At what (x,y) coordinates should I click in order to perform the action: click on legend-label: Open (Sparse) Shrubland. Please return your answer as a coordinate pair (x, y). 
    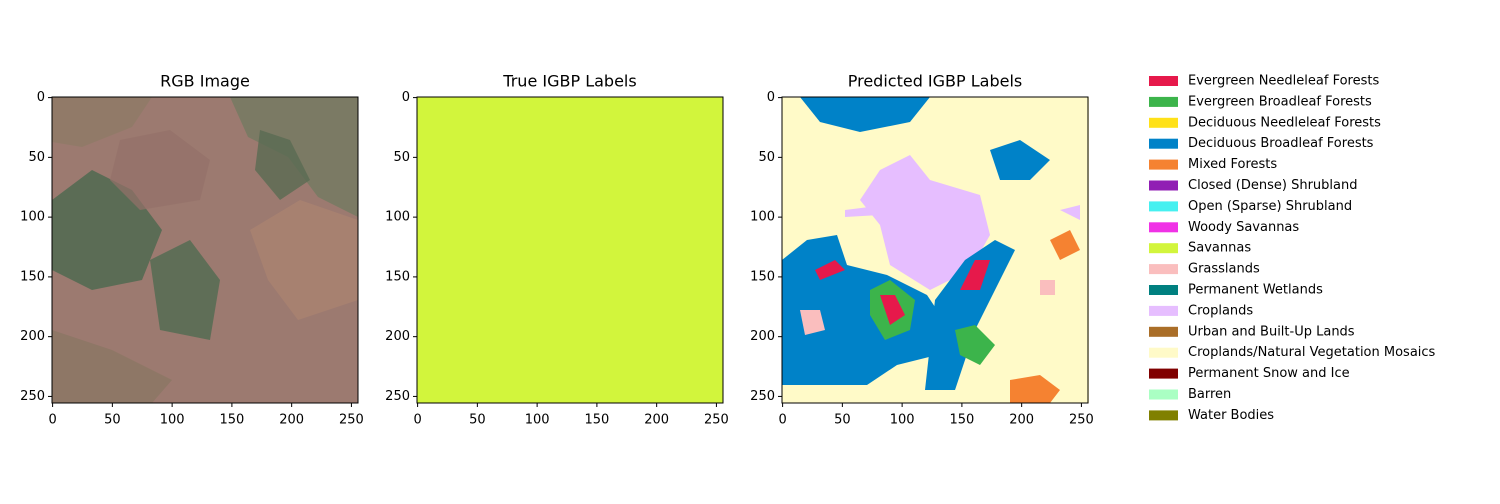
    Looking at the image, I should click on (1270, 206).